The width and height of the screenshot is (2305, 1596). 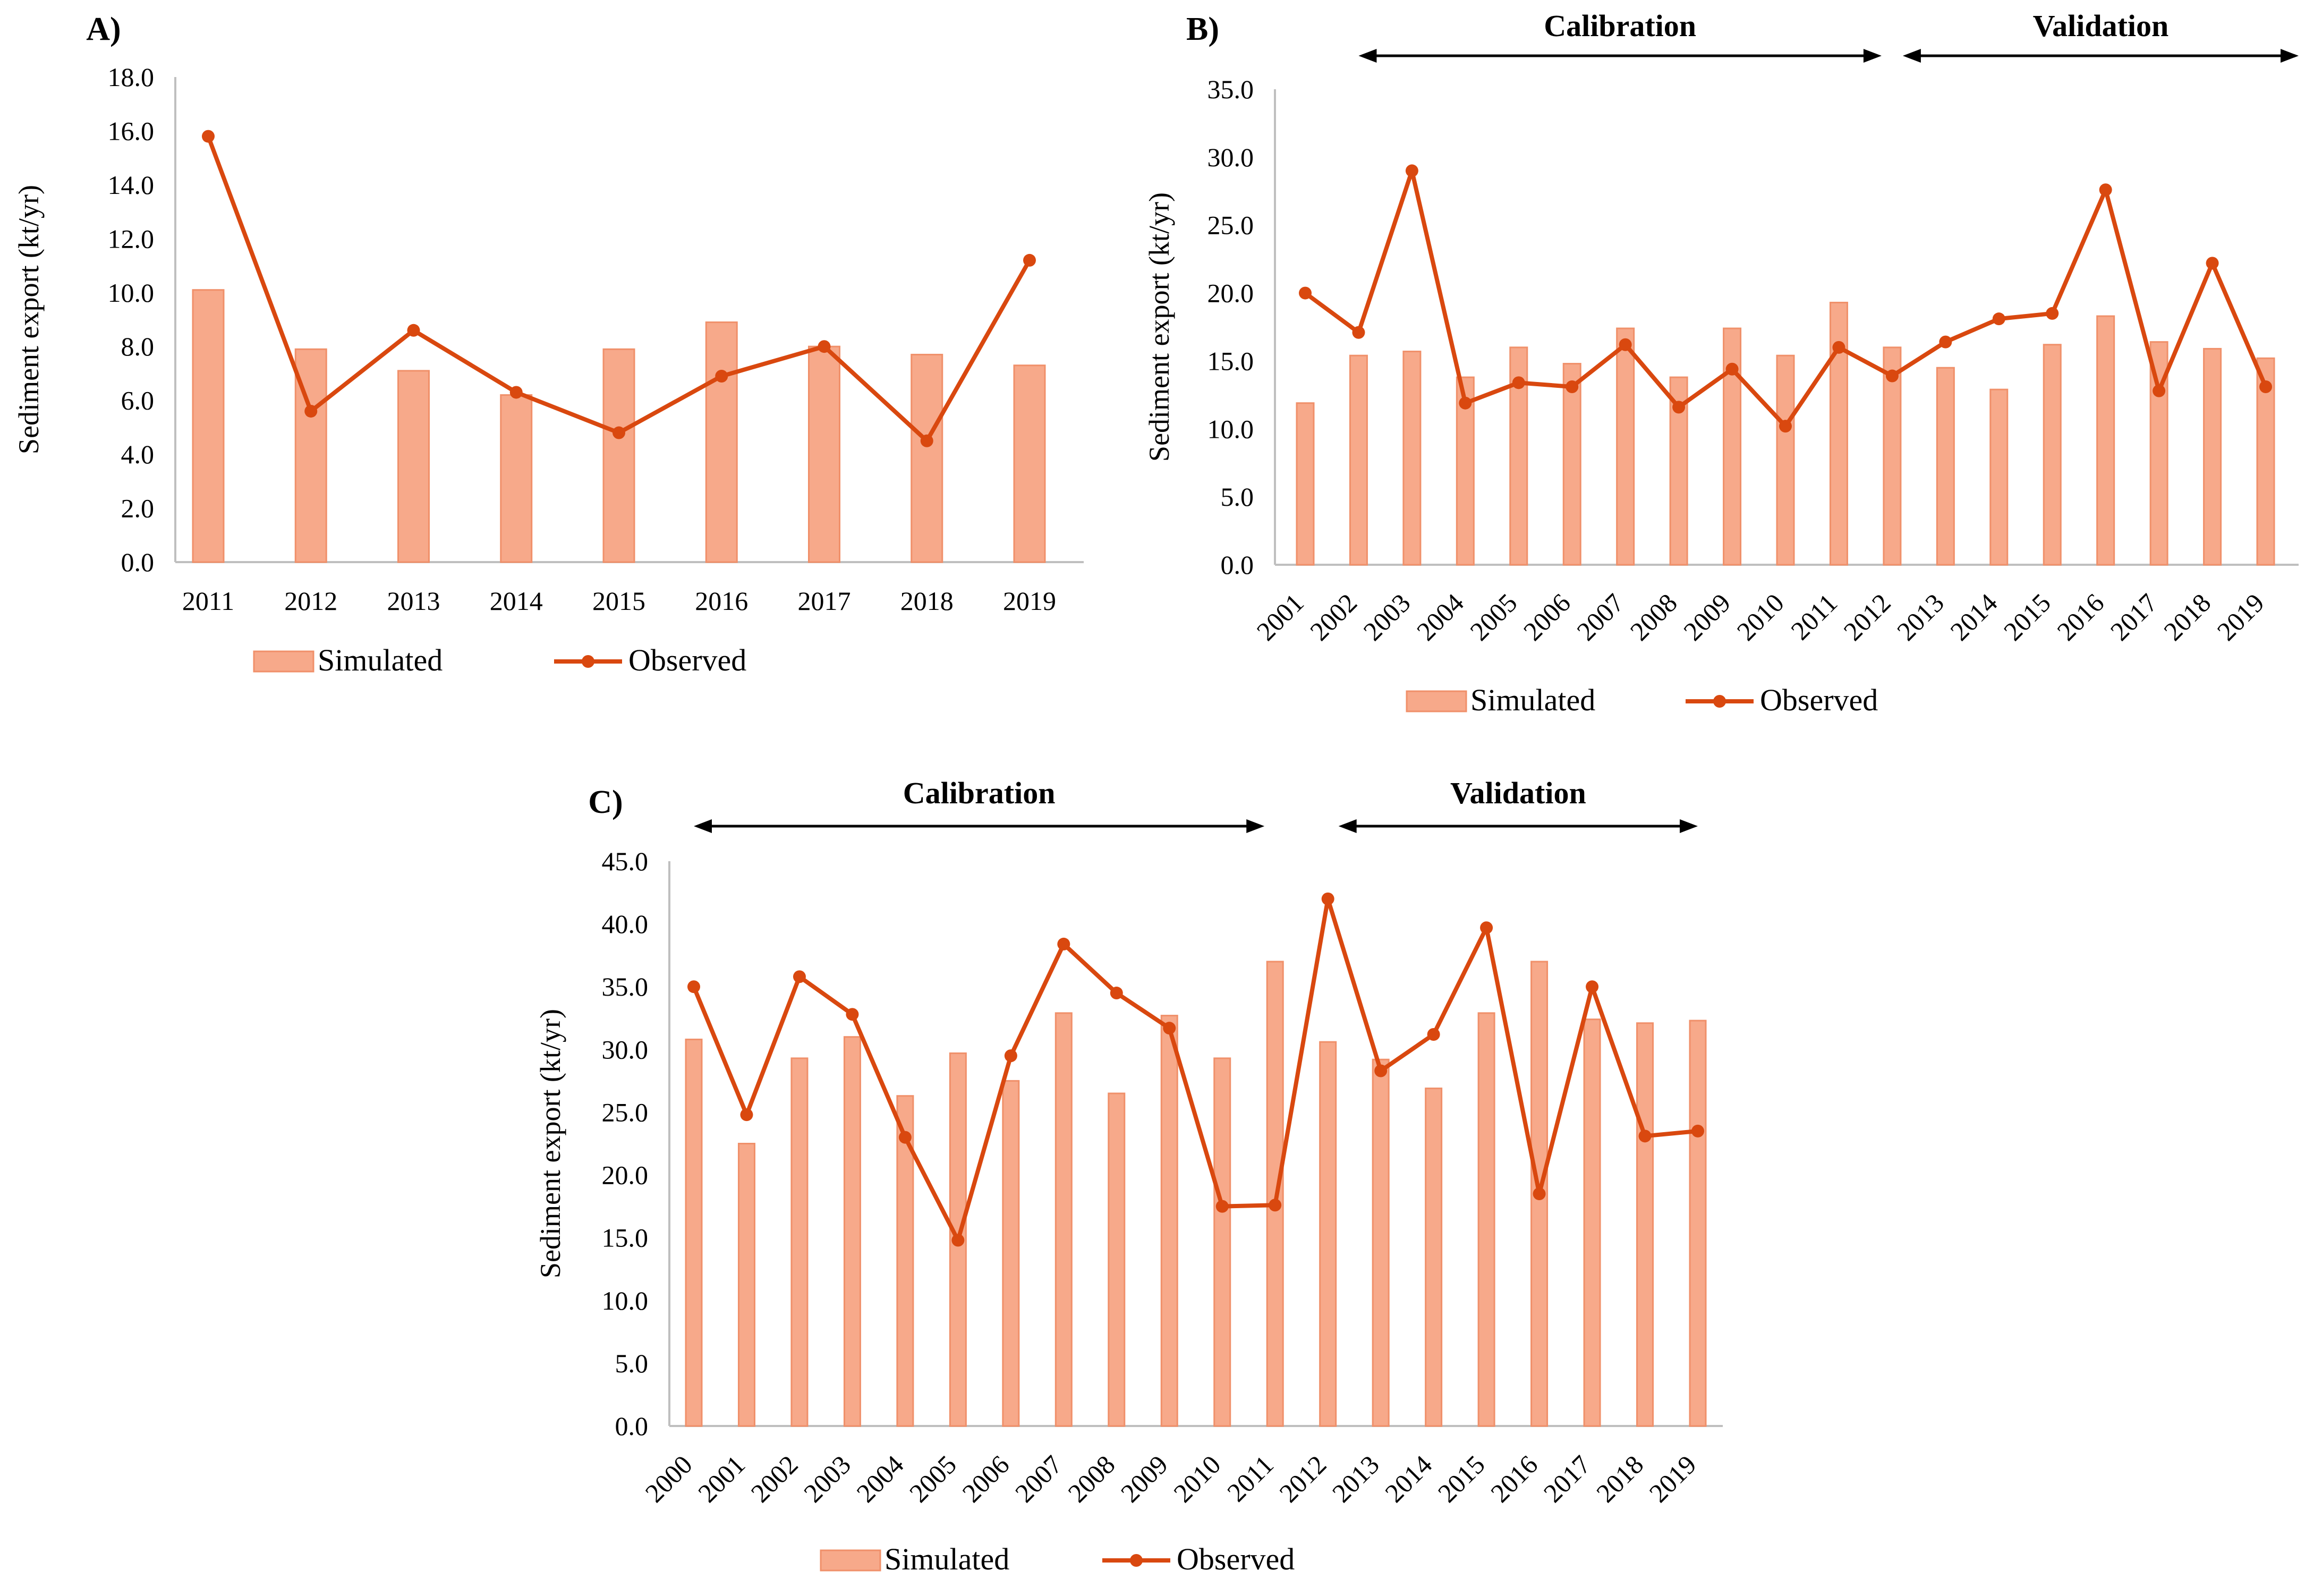 I want to click on y-tick-label: 15.0, so click(x=625, y=1238).